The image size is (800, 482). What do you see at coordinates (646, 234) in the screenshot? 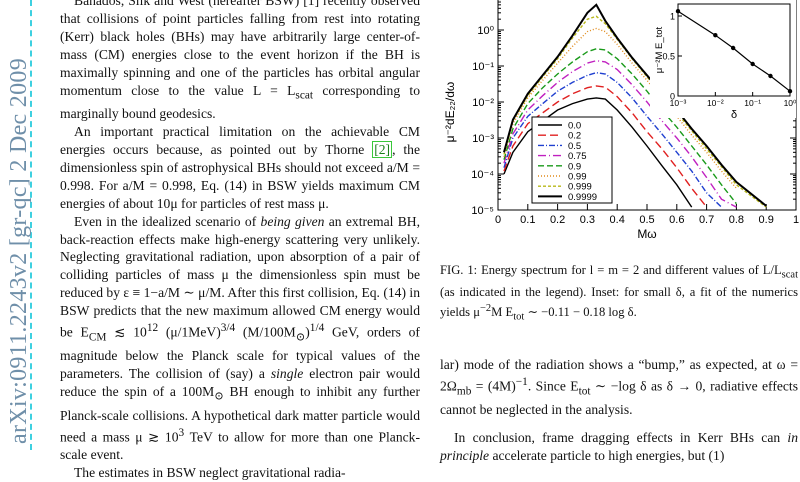
I see `x-axis-label: Mω` at bounding box center [646, 234].